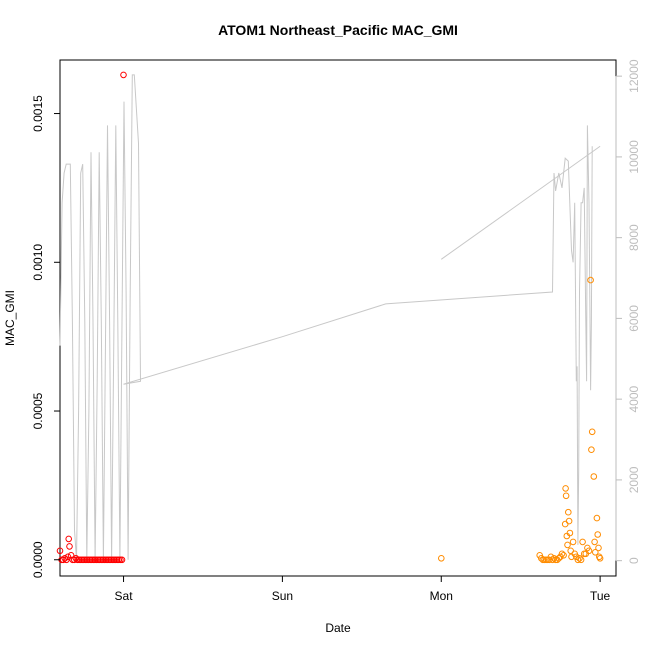 The height and width of the screenshot is (650, 650). I want to click on y-tick-label: 0.0015, so click(38, 113).